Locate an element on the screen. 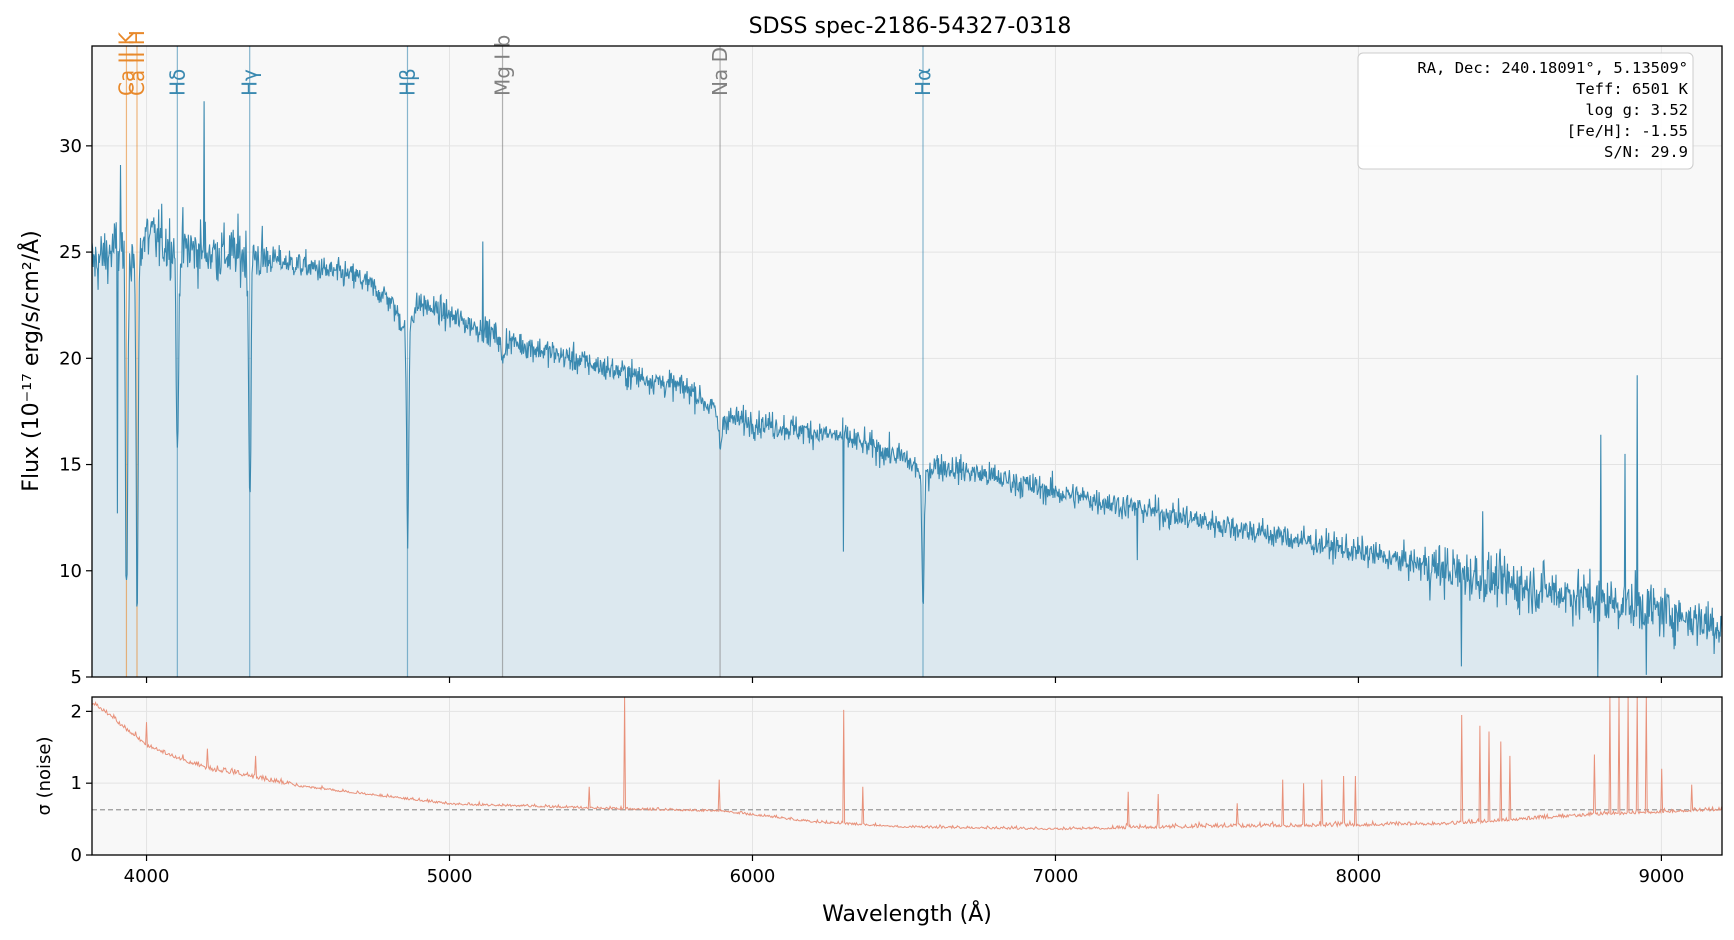 The width and height of the screenshot is (1734, 940). info-box-frame is located at coordinates (1525, 111).